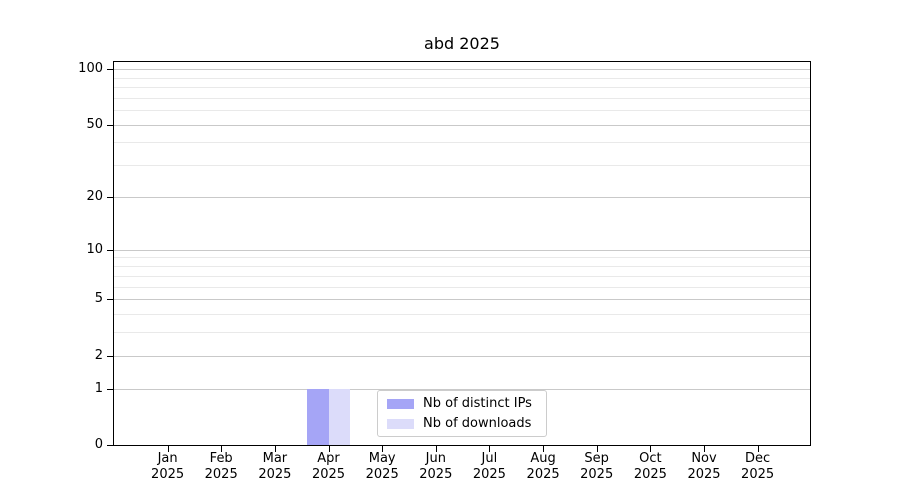 Image resolution: width=900 pixels, height=500 pixels. Describe the element at coordinates (275, 466) in the screenshot. I see `x-axis-tick-label: Mar 2025` at that location.